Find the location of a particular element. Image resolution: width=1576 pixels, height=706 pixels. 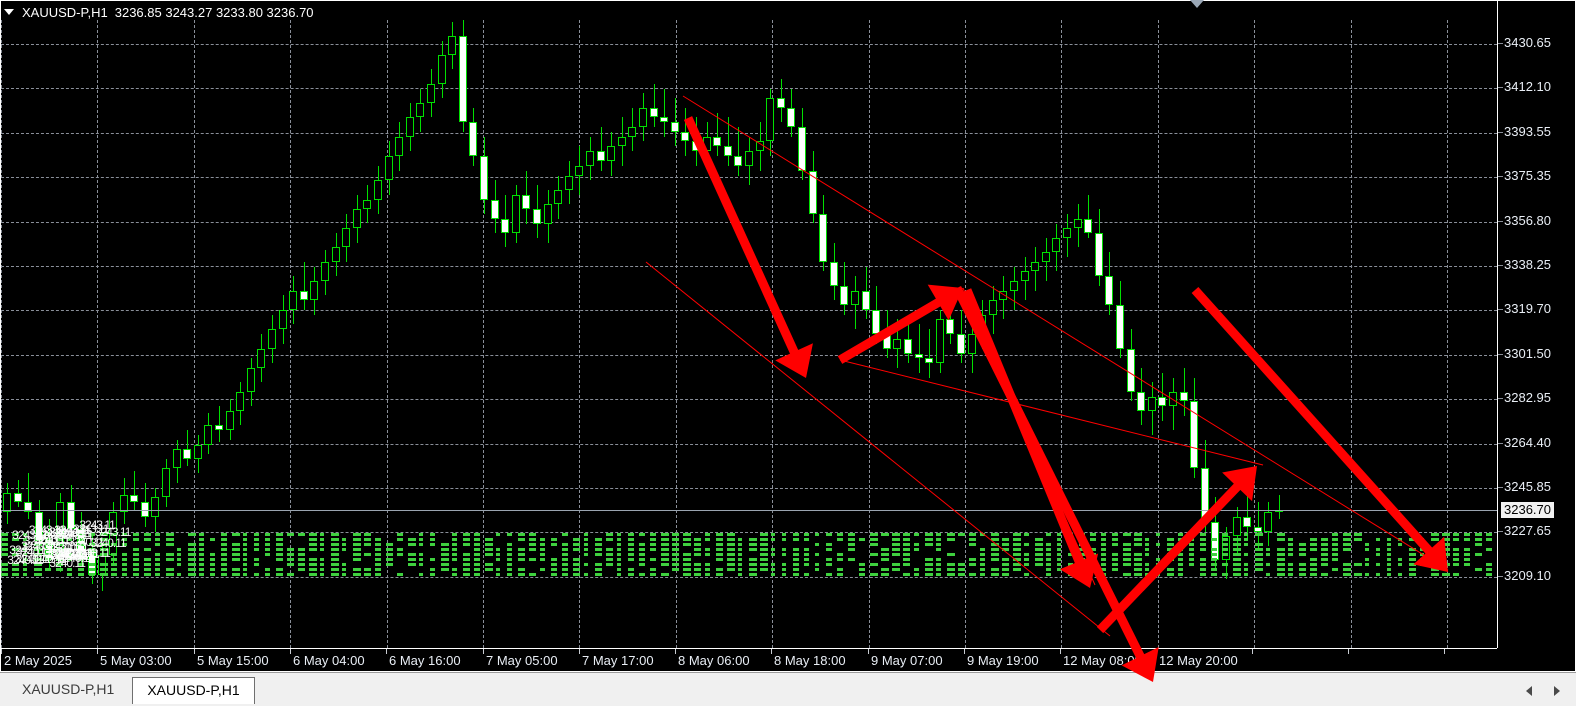

scroll-left-button is located at coordinates (1531, 690).